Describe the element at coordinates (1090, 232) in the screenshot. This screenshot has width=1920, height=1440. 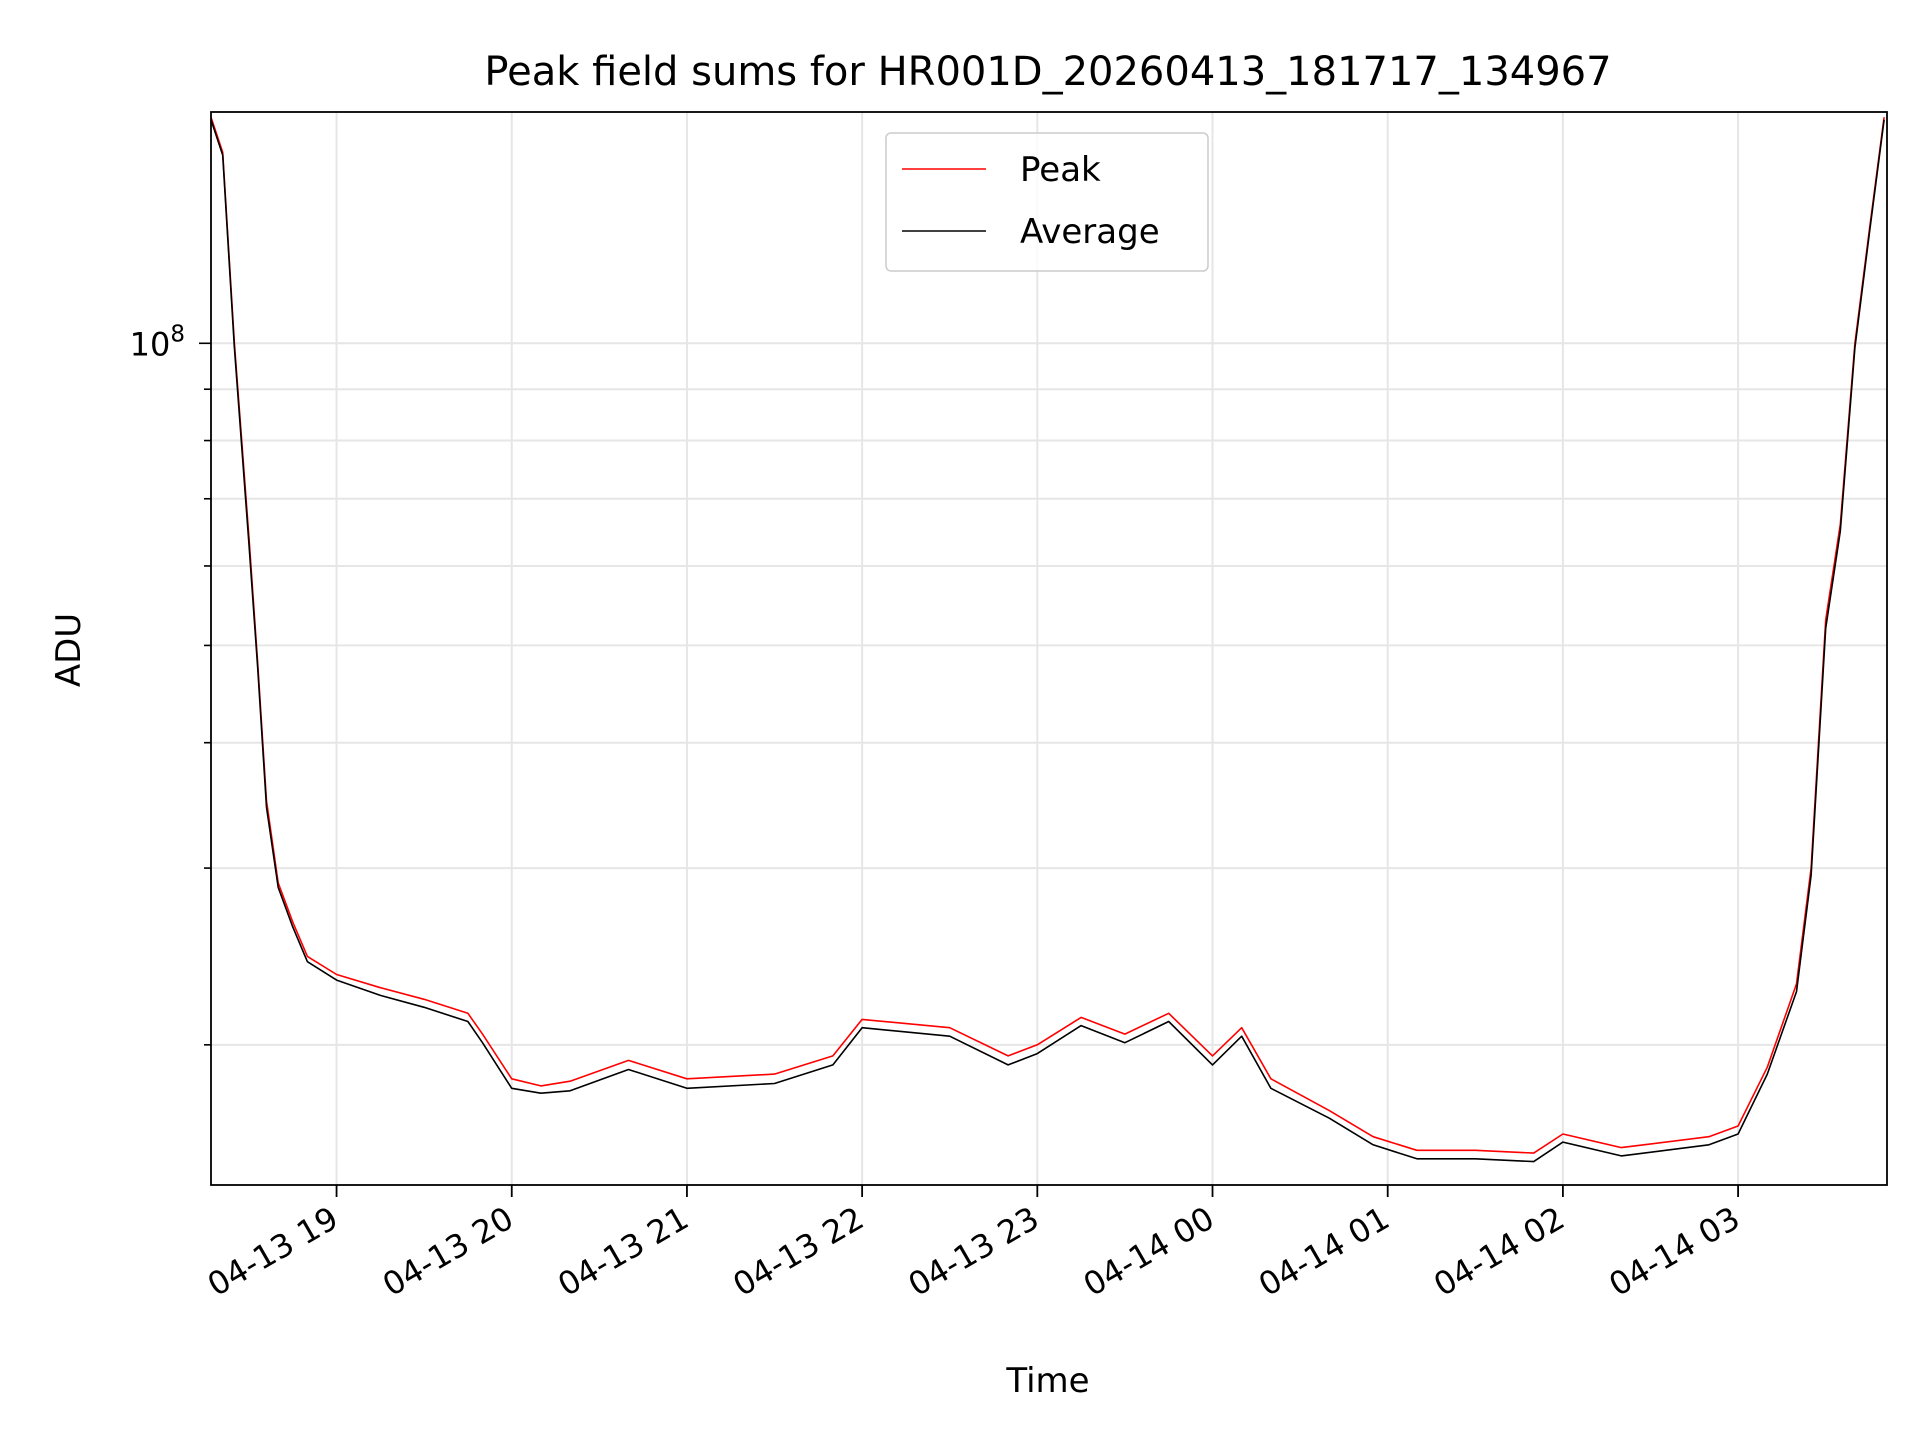
I see `legend-average-label: Average` at that location.